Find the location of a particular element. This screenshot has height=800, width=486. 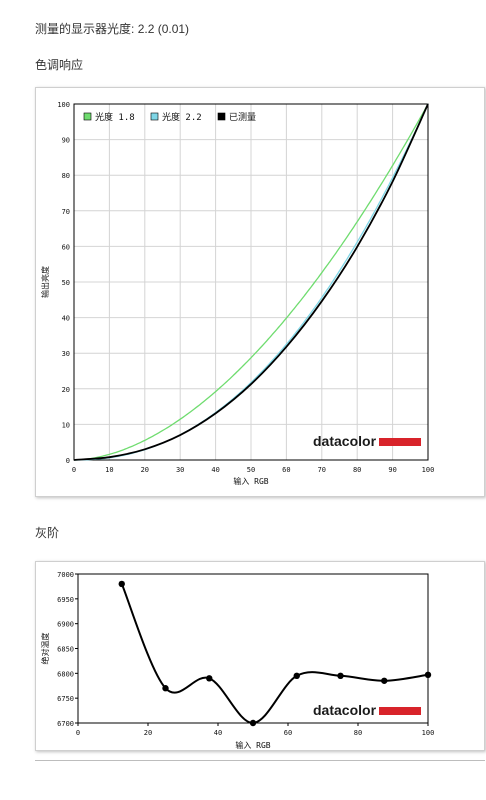

gamma-label: 测量的显示器光度: is located at coordinates (85, 29).